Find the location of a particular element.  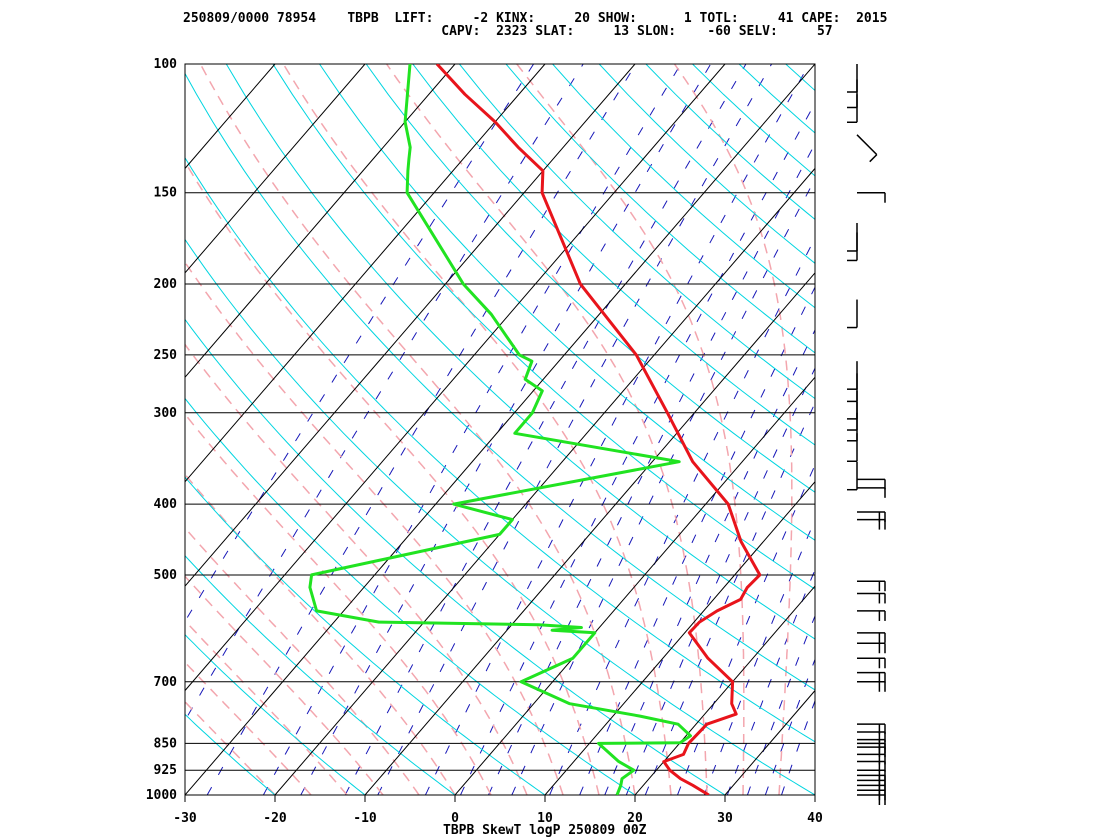

pressure-tick-labels: 1000 925 850 700 500 400 300 250 200 150 100 is located at coordinates (161, 430).